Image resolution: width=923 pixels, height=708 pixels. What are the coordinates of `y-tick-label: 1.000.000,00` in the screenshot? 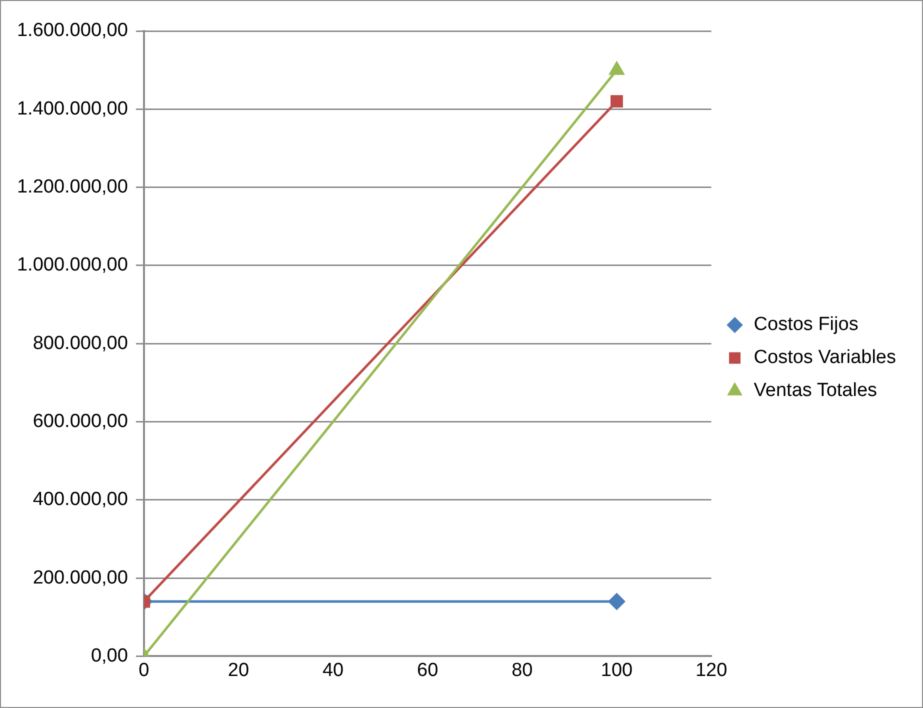 It's located at (72, 265).